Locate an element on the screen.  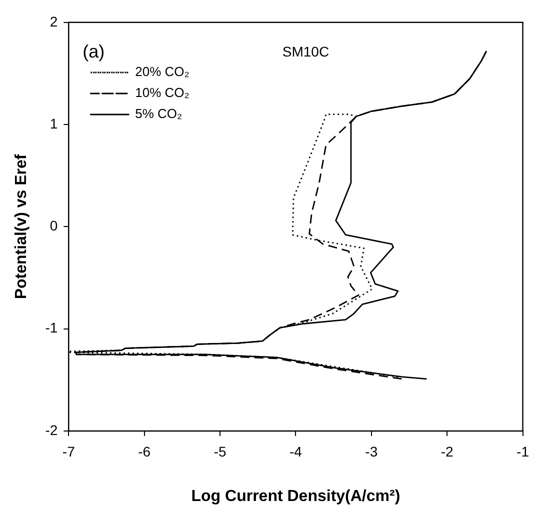
y-tick-label: -2 is located at coordinates (51, 430).